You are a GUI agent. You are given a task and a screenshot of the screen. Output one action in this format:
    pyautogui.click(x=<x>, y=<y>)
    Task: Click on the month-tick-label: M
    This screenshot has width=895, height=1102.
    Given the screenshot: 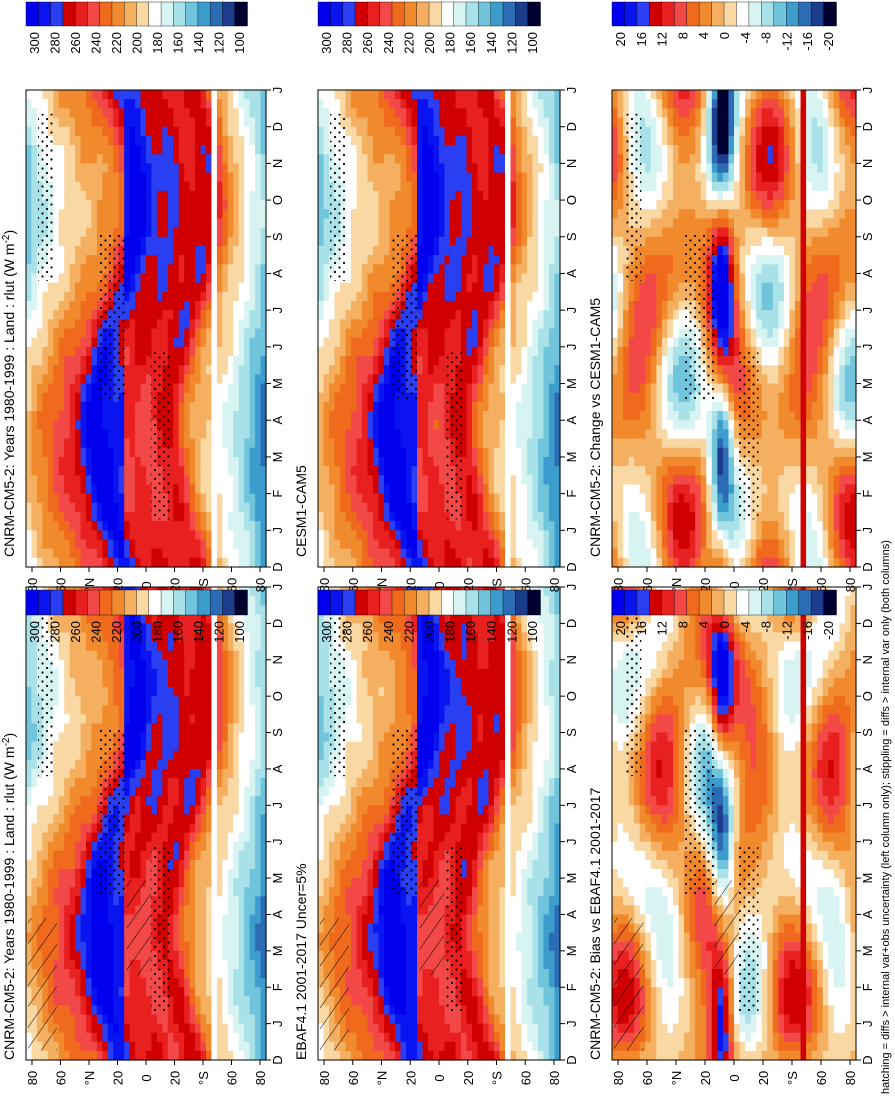 What is the action you would take?
    pyautogui.click(x=277, y=950)
    